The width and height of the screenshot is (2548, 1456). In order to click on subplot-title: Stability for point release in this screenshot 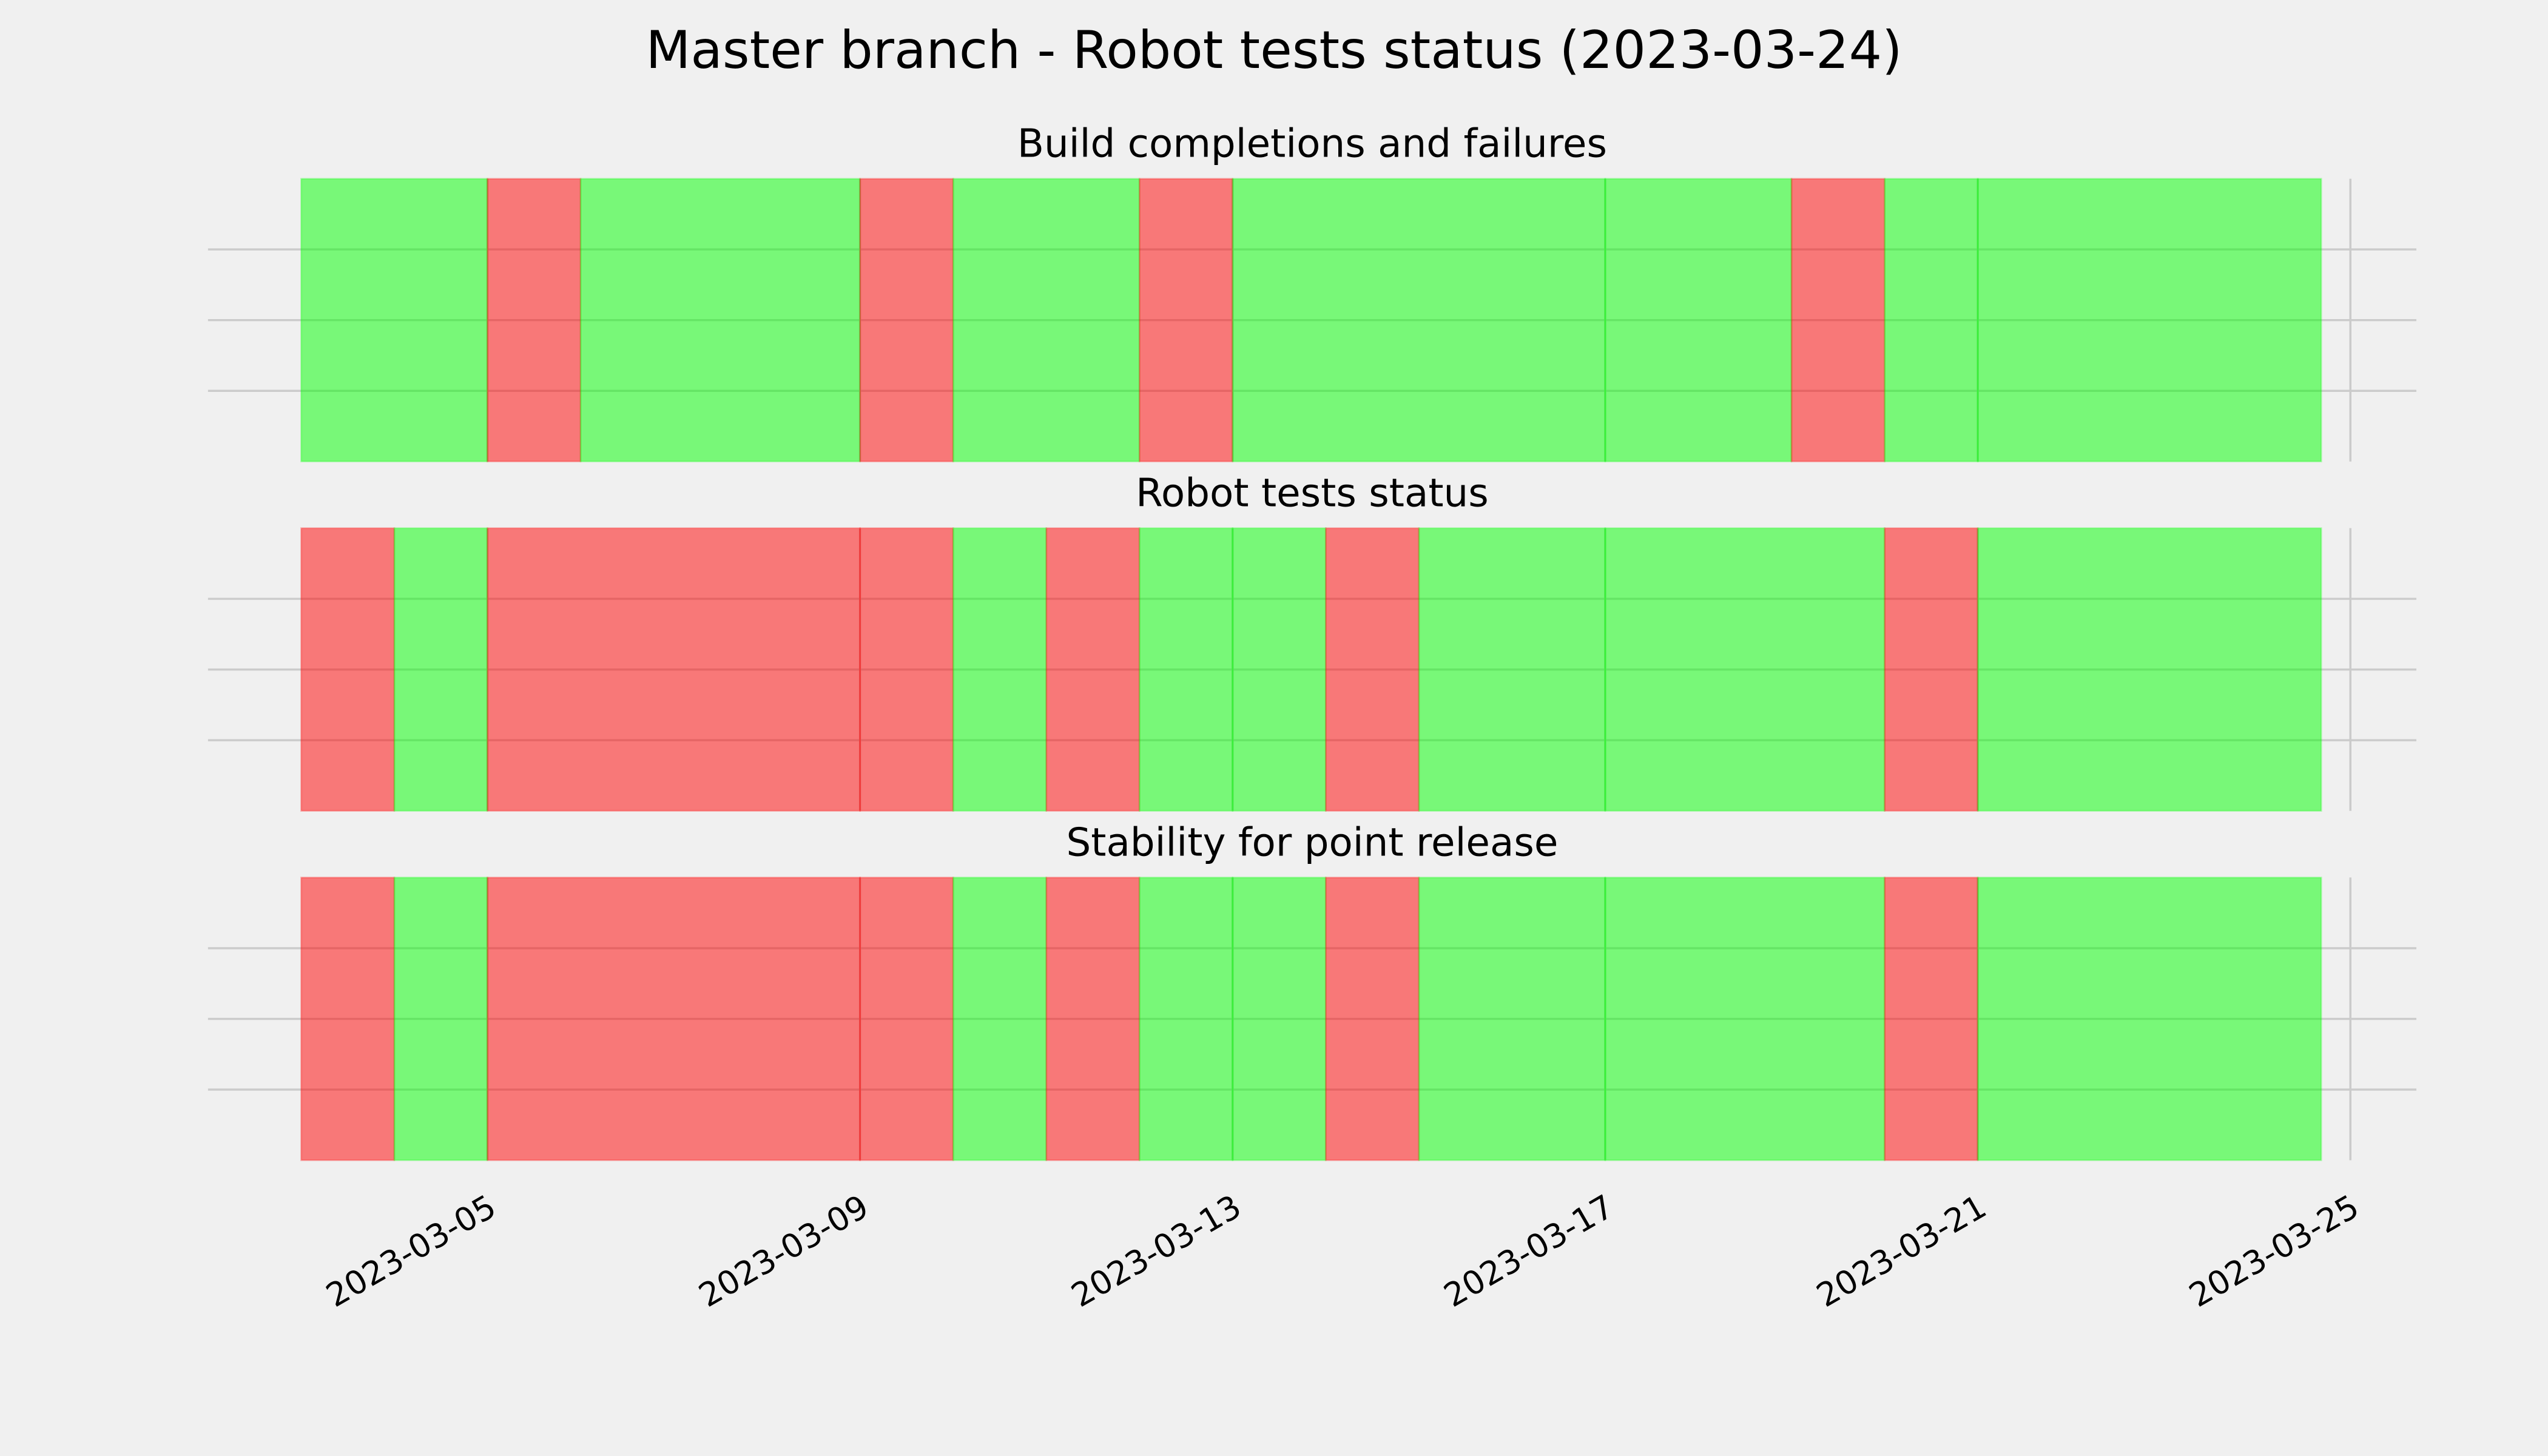, I will do `click(1313, 842)`.